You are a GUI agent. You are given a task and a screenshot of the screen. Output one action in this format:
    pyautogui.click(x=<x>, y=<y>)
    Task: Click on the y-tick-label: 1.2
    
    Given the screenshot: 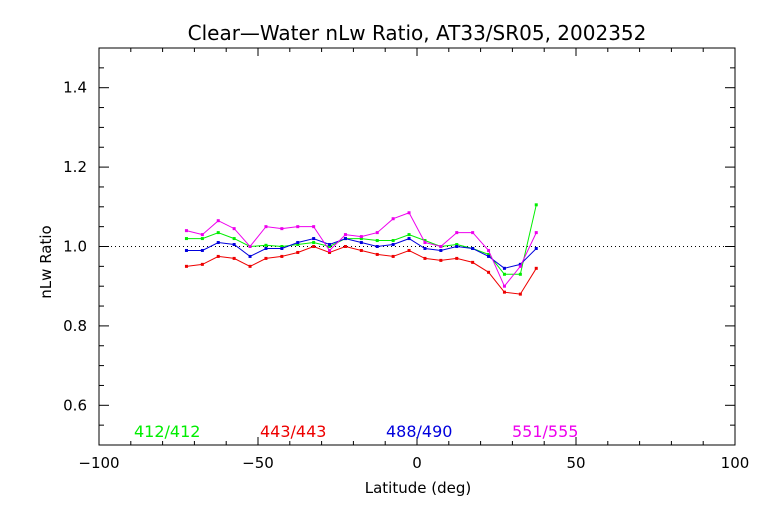 What is the action you would take?
    pyautogui.click(x=75, y=167)
    